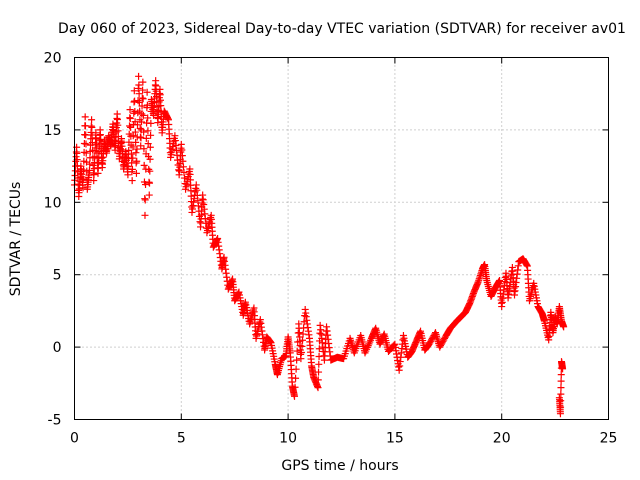 The width and height of the screenshot is (640, 480). I want to click on y-tick-label: 5, so click(57, 276).